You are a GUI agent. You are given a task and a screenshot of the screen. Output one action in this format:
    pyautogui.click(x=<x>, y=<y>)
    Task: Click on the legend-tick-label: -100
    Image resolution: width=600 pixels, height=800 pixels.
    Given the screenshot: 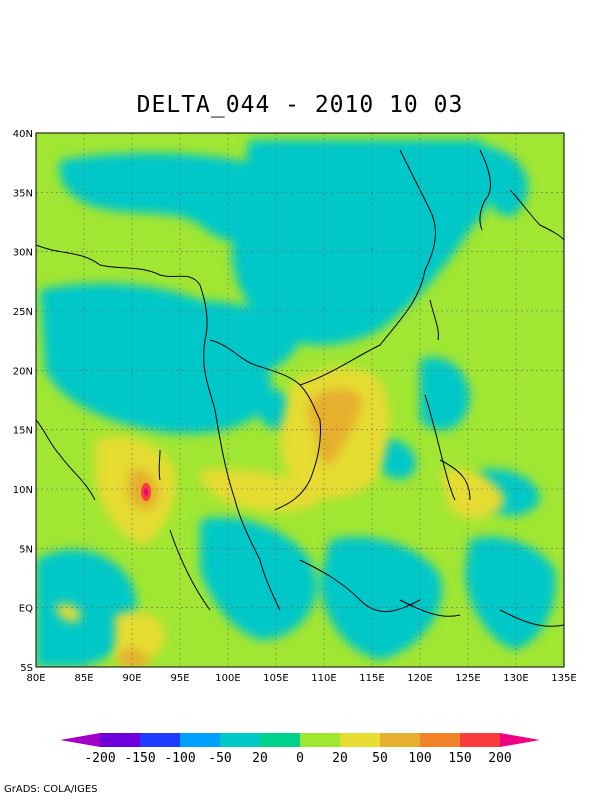 What is the action you would take?
    pyautogui.click(x=179, y=758)
    